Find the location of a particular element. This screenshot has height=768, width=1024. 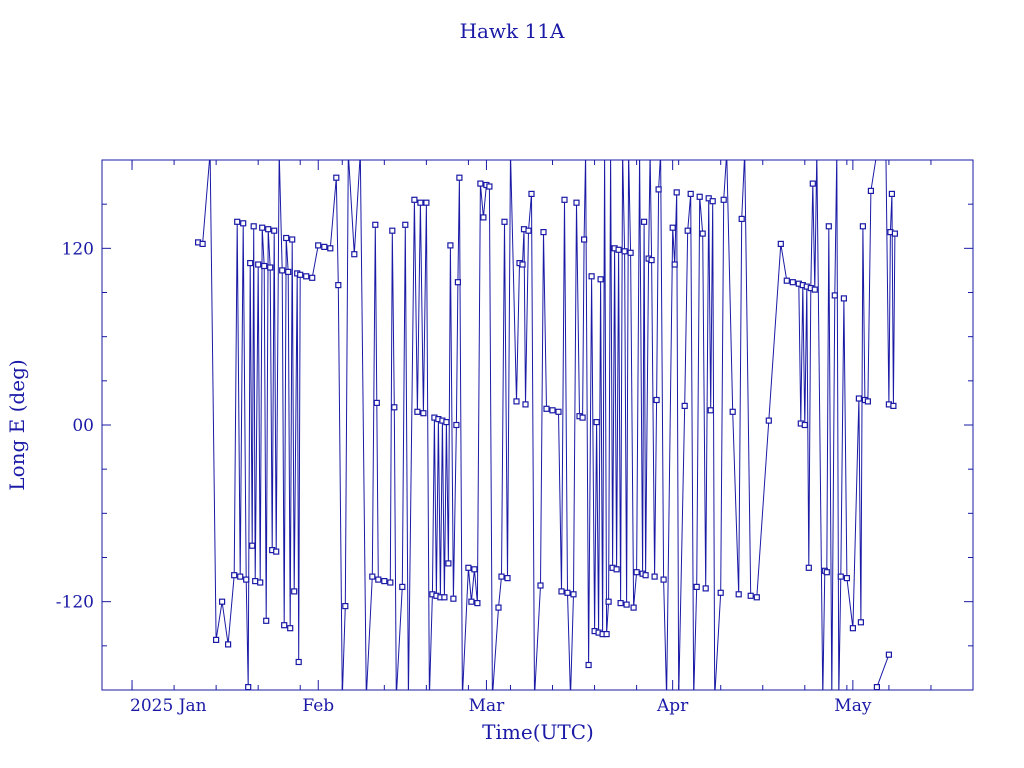

x-tick-label: 2025 Jan is located at coordinates (168, 706).